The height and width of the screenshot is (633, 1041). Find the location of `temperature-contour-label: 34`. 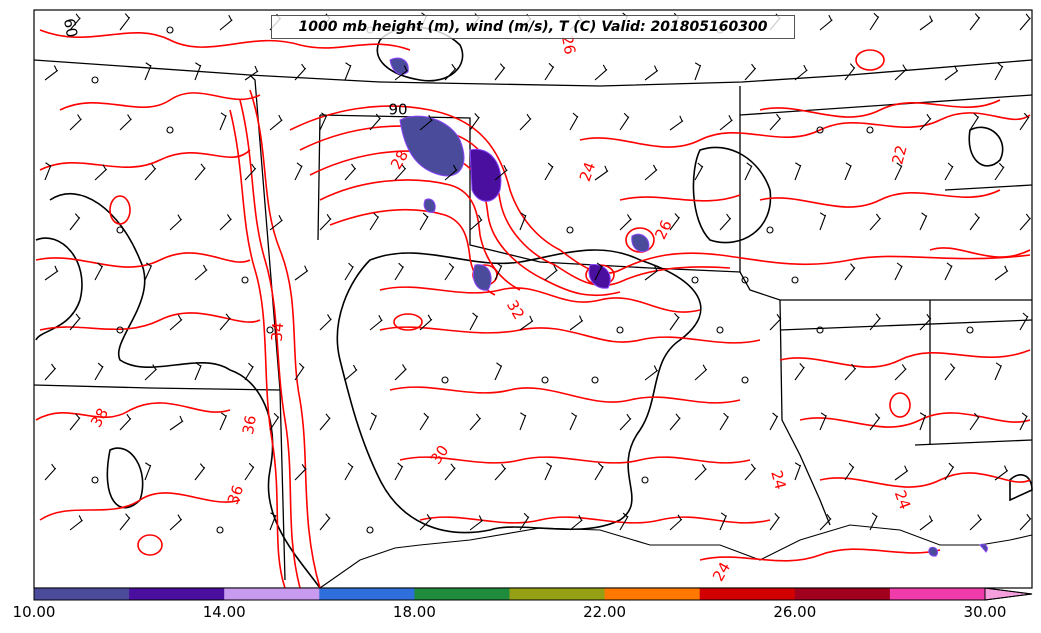

temperature-contour-label: 34 is located at coordinates (278, 332).